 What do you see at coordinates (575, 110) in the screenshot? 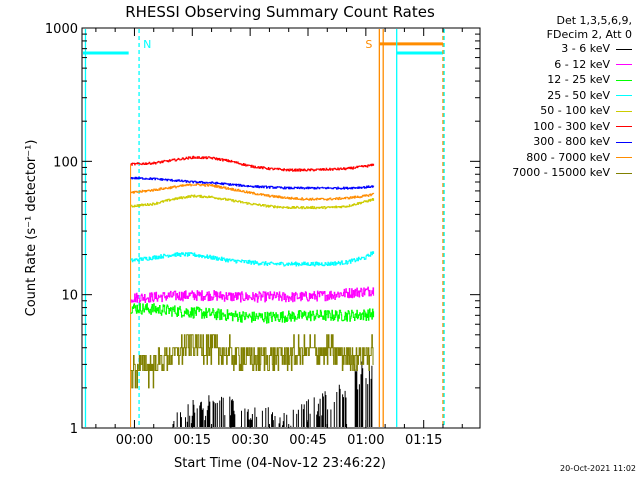
I see `legend-label: 50 - 100 keV` at bounding box center [575, 110].